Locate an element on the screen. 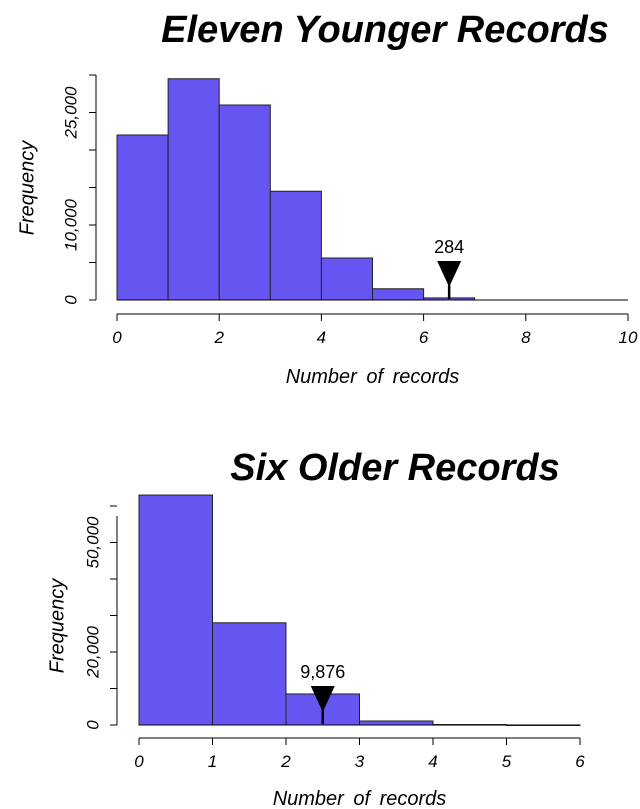 Image resolution: width=640 pixels, height=809 pixels. y-axis: 0 20,000 50,000 is located at coordinates (100, 617).